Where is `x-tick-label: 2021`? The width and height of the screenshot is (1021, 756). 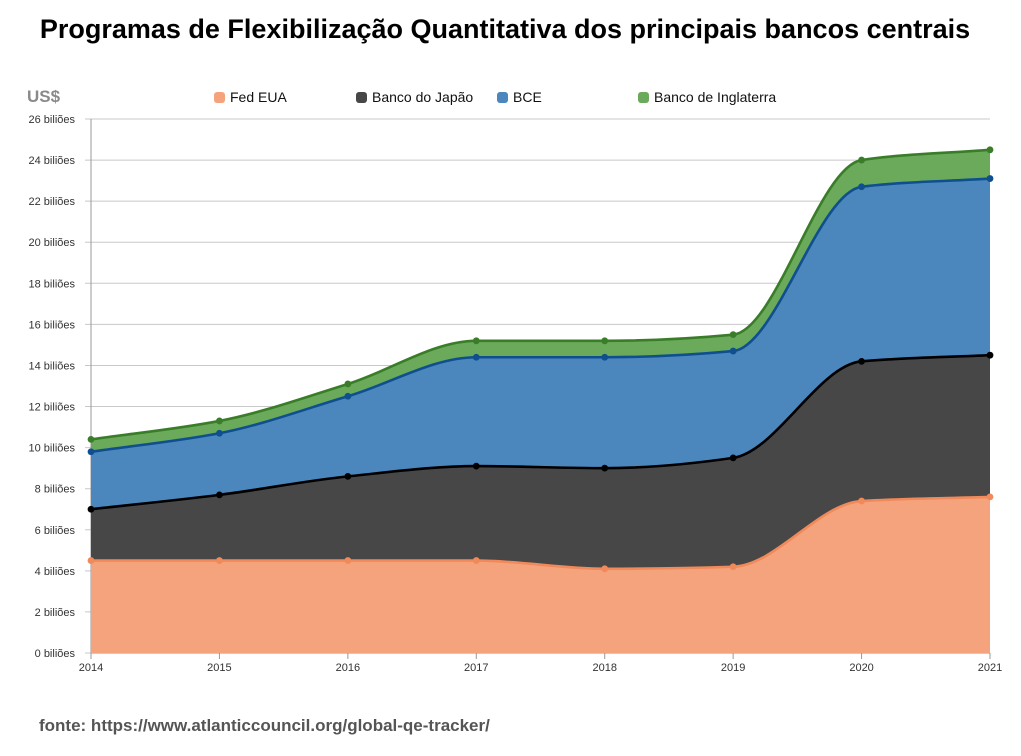 x-tick-label: 2021 is located at coordinates (990, 668).